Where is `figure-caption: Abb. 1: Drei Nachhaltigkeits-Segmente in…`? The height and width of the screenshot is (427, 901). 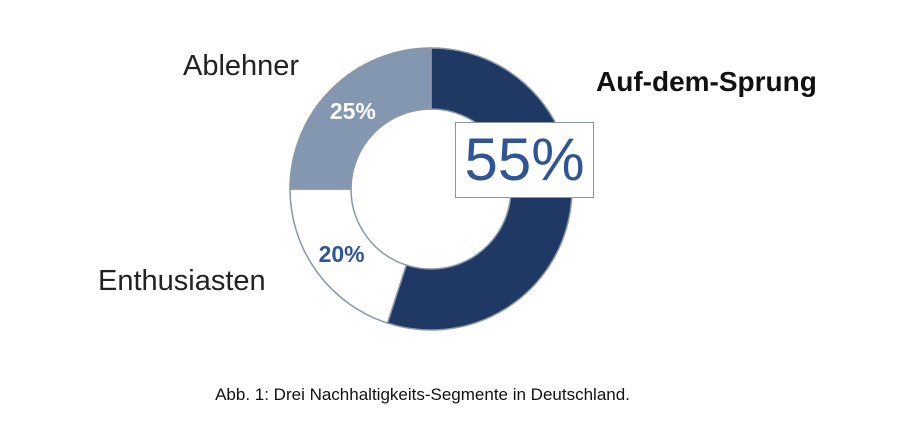 figure-caption: Abb. 1: Drei Nachhaltigkeits-Segmente in… is located at coordinates (422, 394).